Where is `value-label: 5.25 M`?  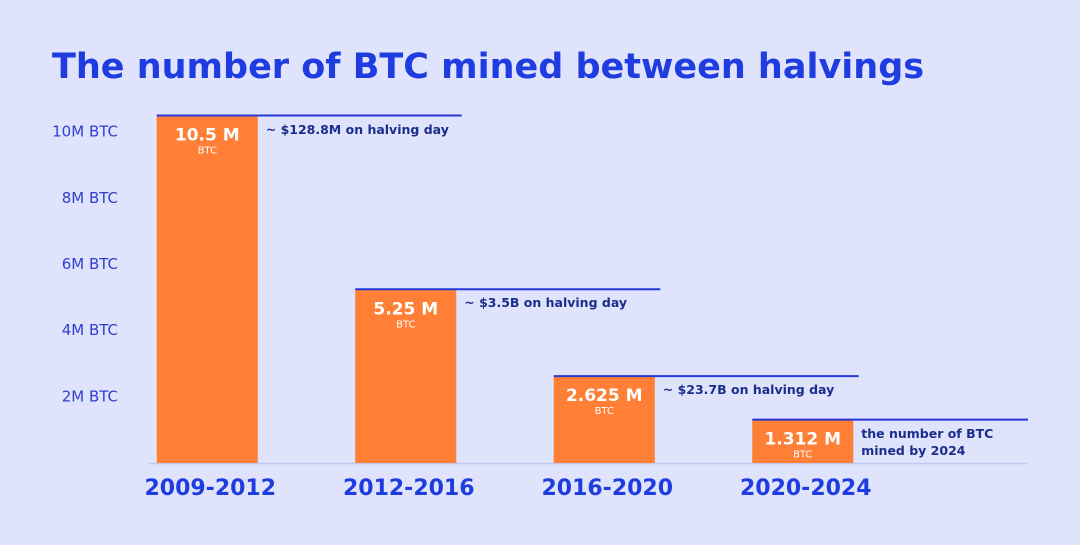
value-label: 5.25 M is located at coordinates (405, 309).